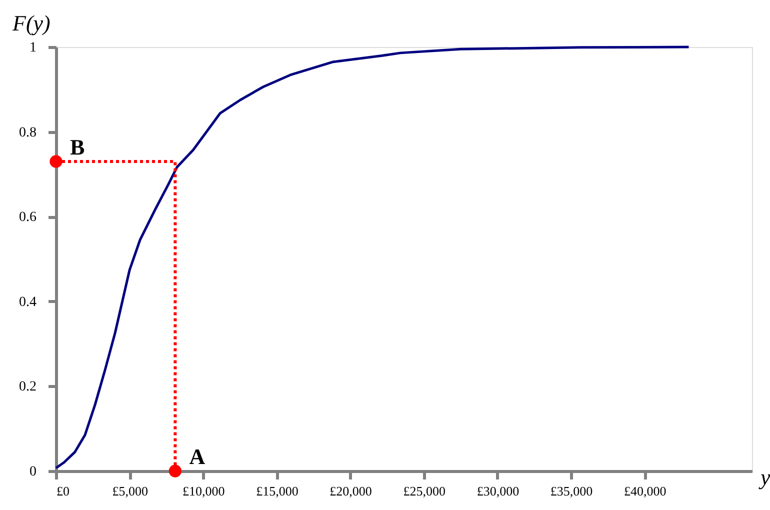  Describe the element at coordinates (424, 491) in the screenshot. I see `x-tick-label: £25,000` at that location.